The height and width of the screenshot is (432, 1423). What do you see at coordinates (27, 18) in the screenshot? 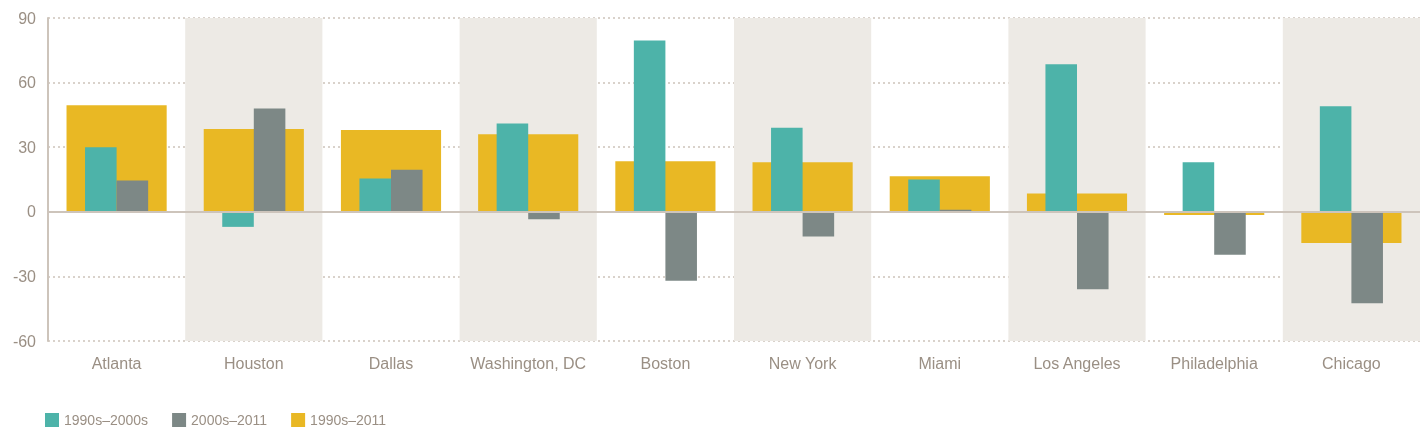
I see `y-tick-label: 90` at bounding box center [27, 18].